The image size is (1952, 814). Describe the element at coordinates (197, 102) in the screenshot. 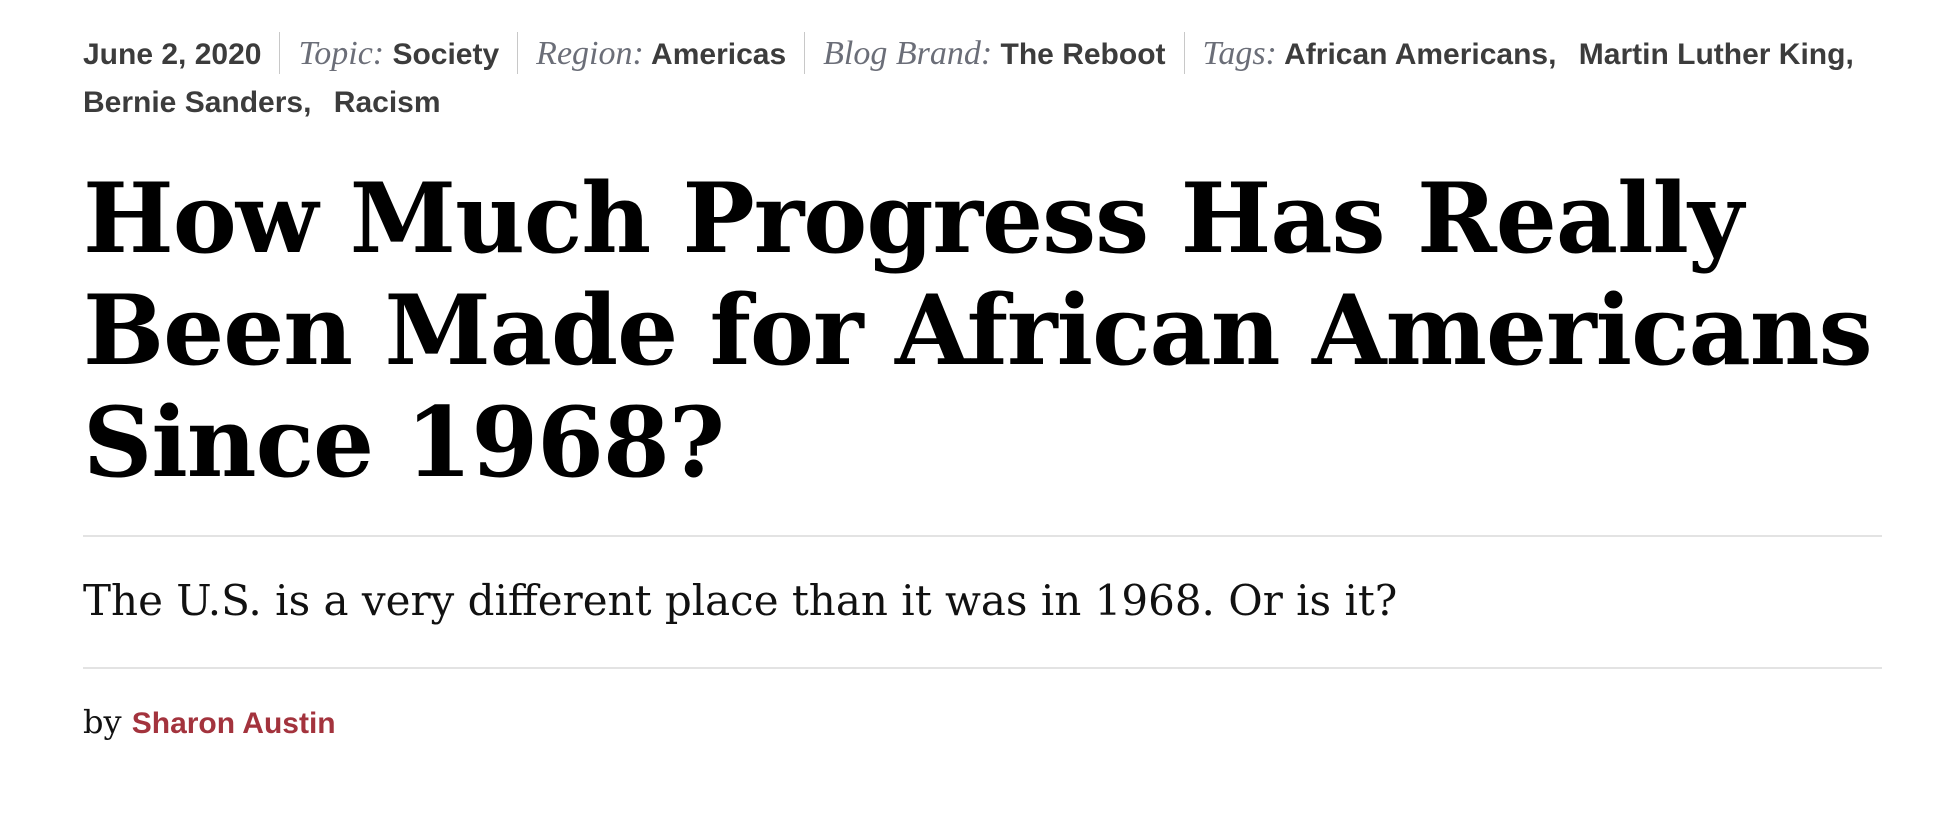

I see `tag-link: Bernie Sanders,` at that location.